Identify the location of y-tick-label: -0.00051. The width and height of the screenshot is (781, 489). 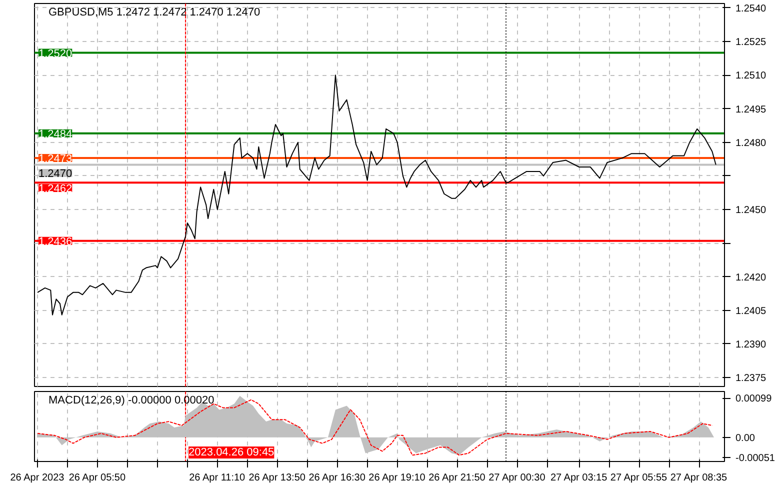
(756, 458).